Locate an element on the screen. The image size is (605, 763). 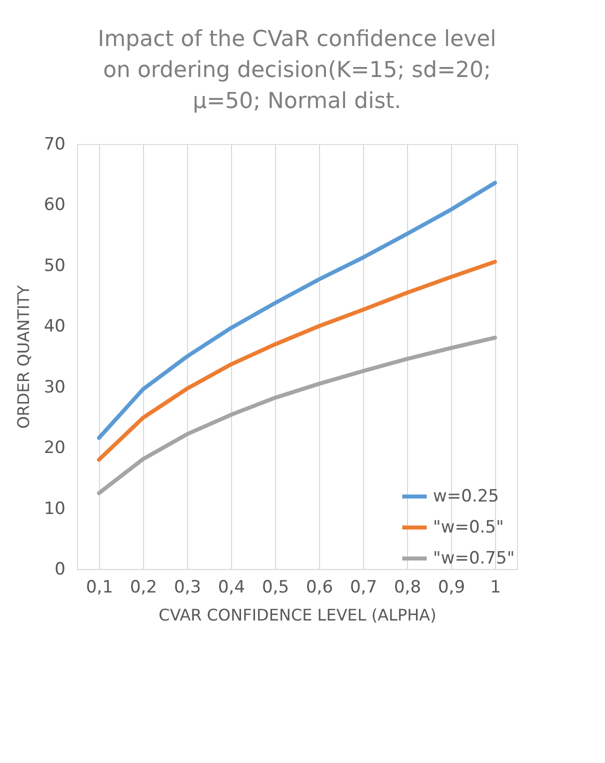
x-tick-label: 1 is located at coordinates (495, 588).